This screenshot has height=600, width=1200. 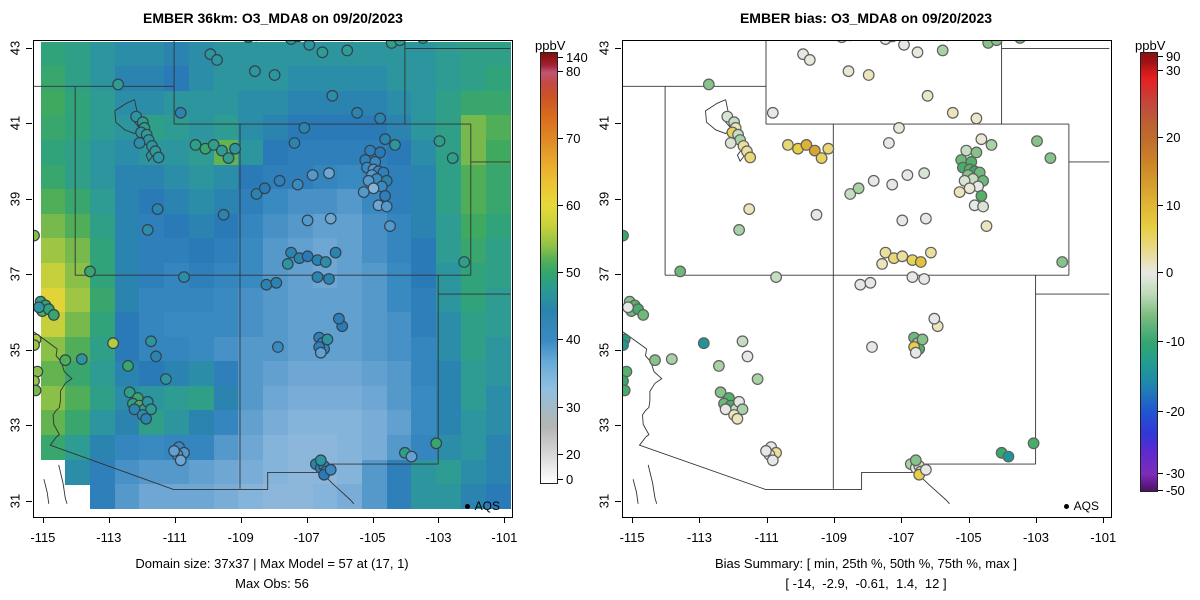 I want to click on colorbar-tick-label: -50, so click(x=1175, y=490).